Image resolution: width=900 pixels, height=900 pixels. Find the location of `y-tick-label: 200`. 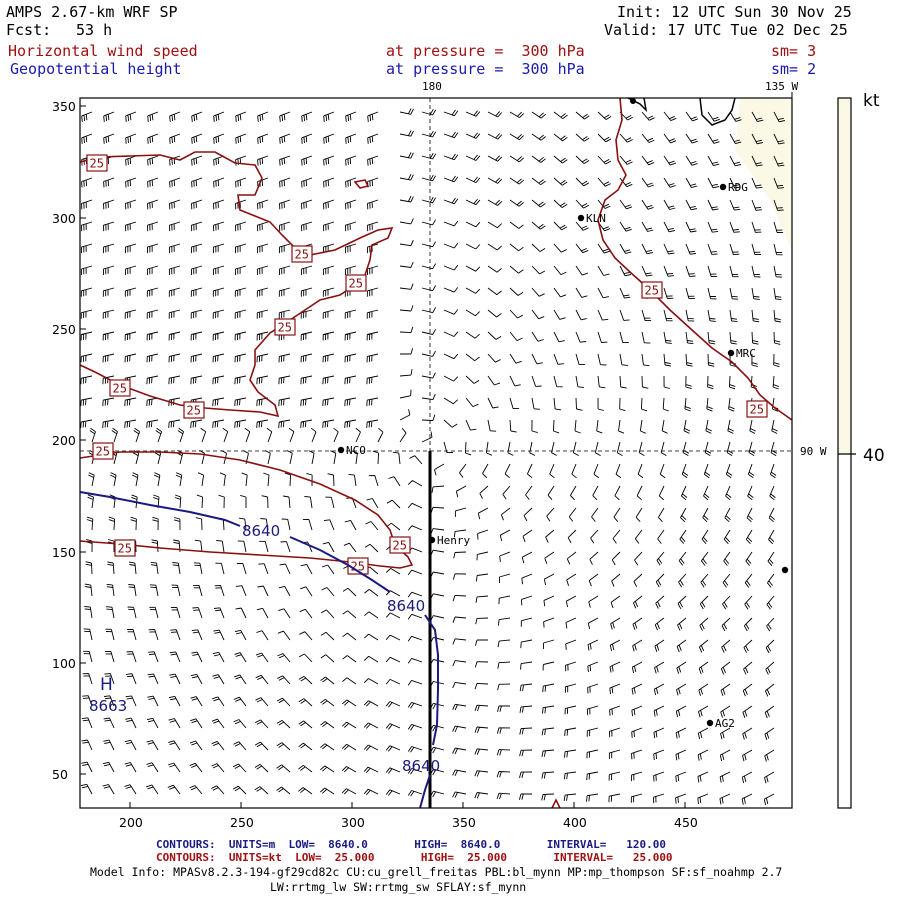

y-tick-label: 200 is located at coordinates (64, 440).